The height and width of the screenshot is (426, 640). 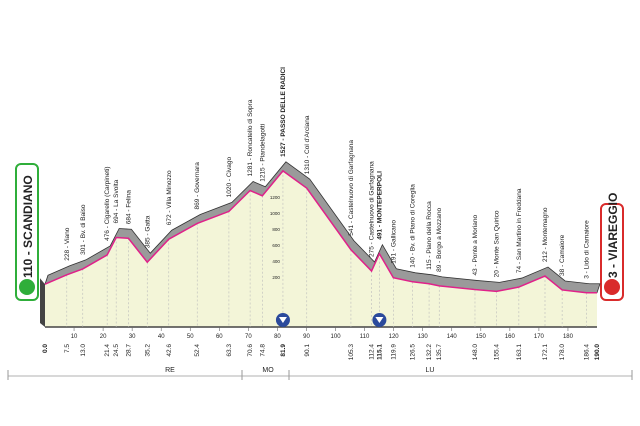 What do you see at coordinates (351, 188) in the screenshot?
I see `waypoint-label: 541 - Castelnuovo di Garfagnana` at bounding box center [351, 188].